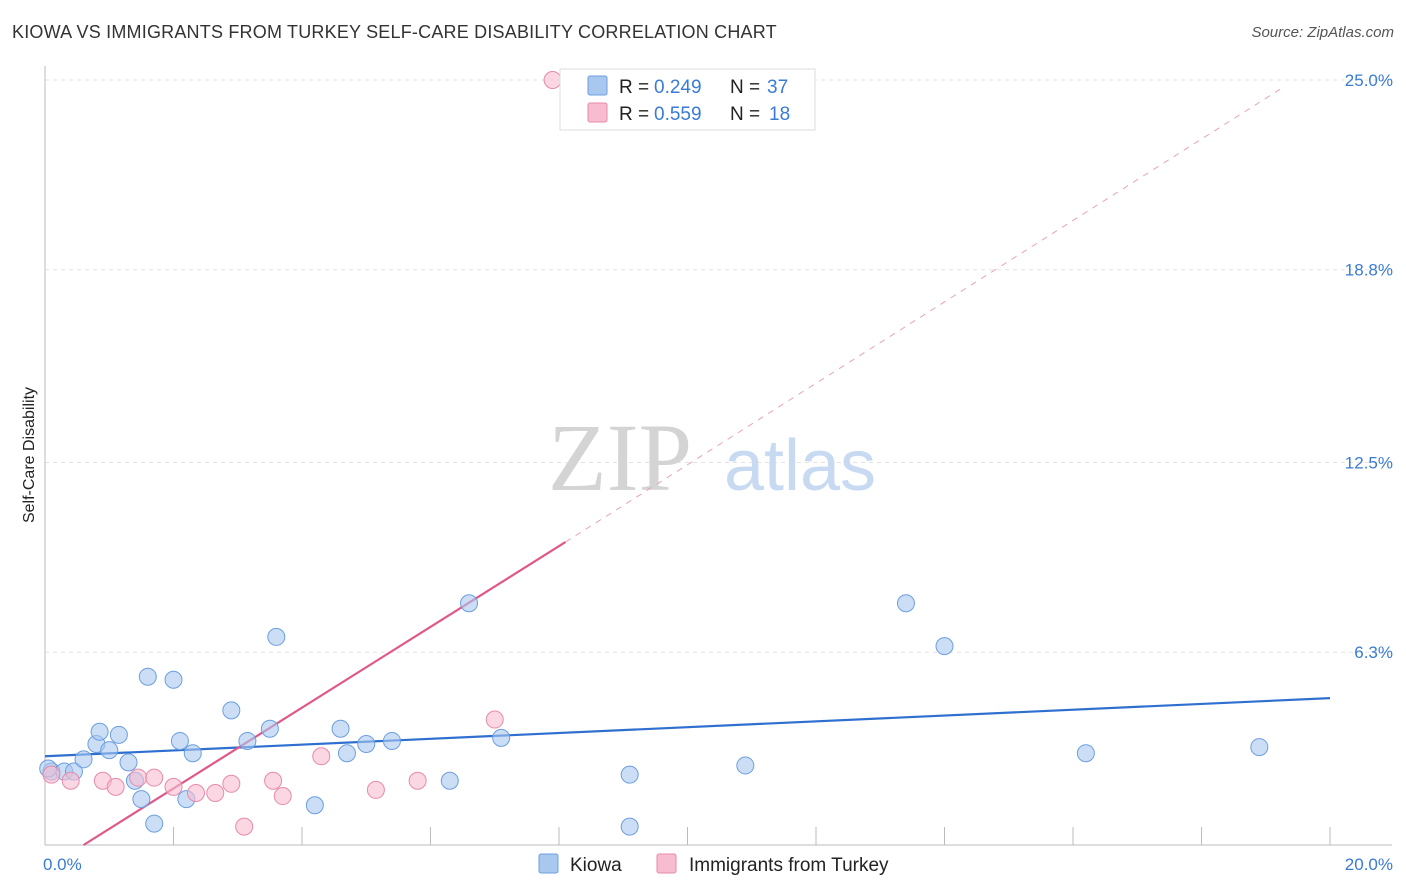  What do you see at coordinates (779, 114) in the screenshot?
I see `legend-n-value-turkey: 18` at bounding box center [779, 114].